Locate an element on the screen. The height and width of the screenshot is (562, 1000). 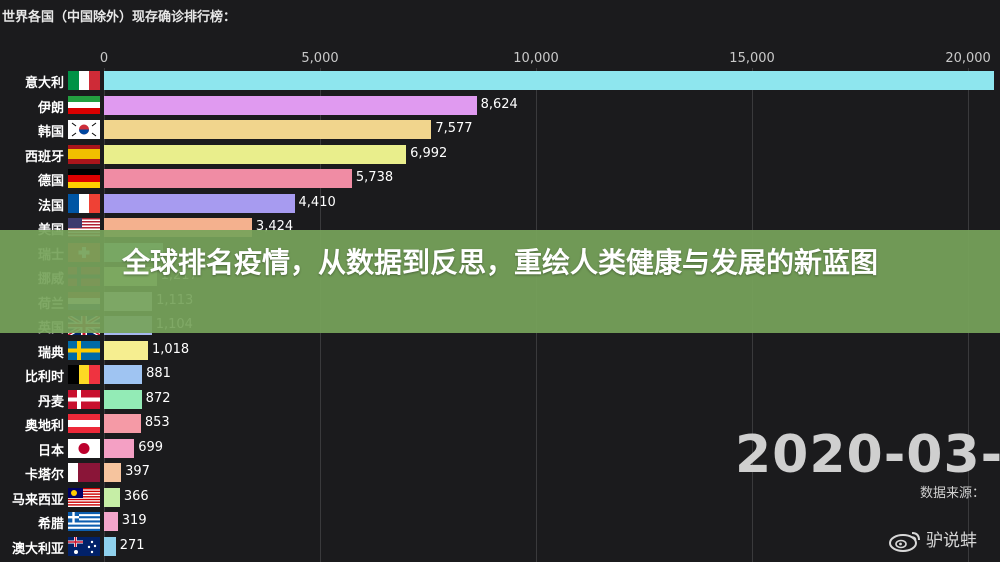
value-label: 397 is located at coordinates (137, 471).